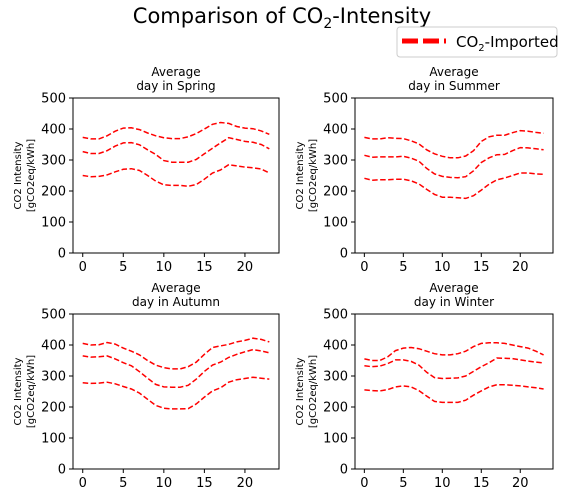 This screenshot has height=494, width=565. What do you see at coordinates (335, 315) in the screenshot?
I see `y-tick-label-winter-500: 500` at bounding box center [335, 315].